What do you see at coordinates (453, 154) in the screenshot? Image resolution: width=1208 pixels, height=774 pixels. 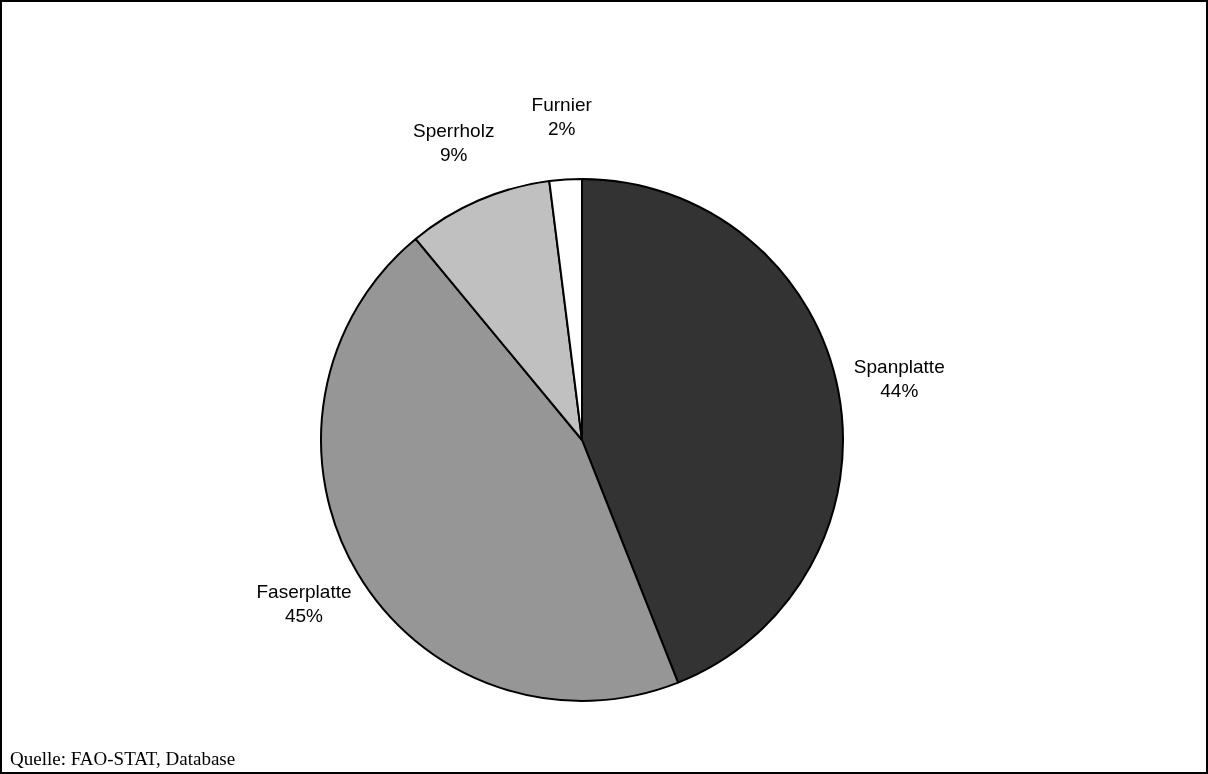 I see `data-label: 9%` at bounding box center [453, 154].